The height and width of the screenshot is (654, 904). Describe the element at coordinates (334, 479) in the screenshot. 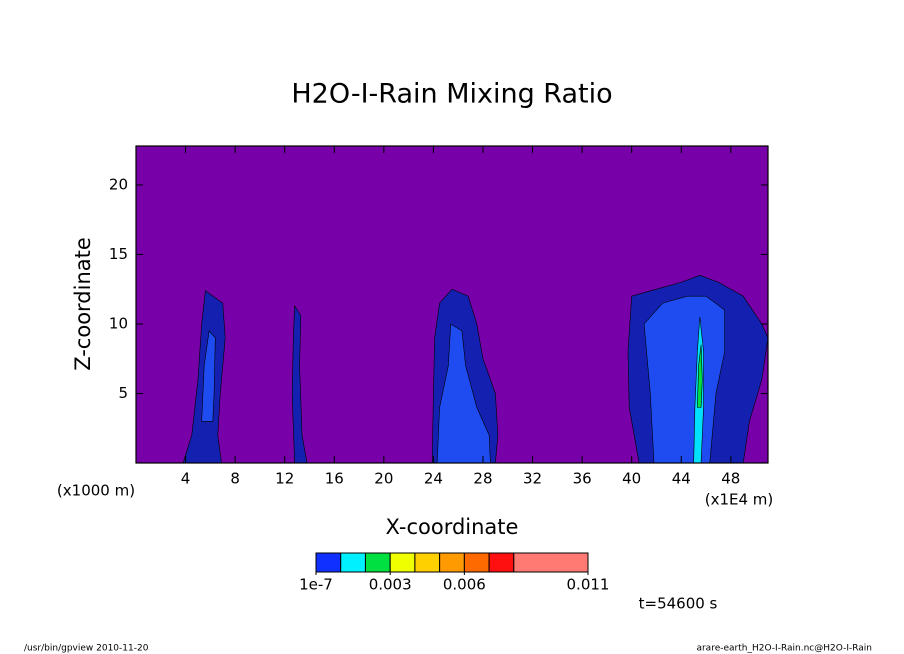

I see `x-tick-label: 16` at that location.